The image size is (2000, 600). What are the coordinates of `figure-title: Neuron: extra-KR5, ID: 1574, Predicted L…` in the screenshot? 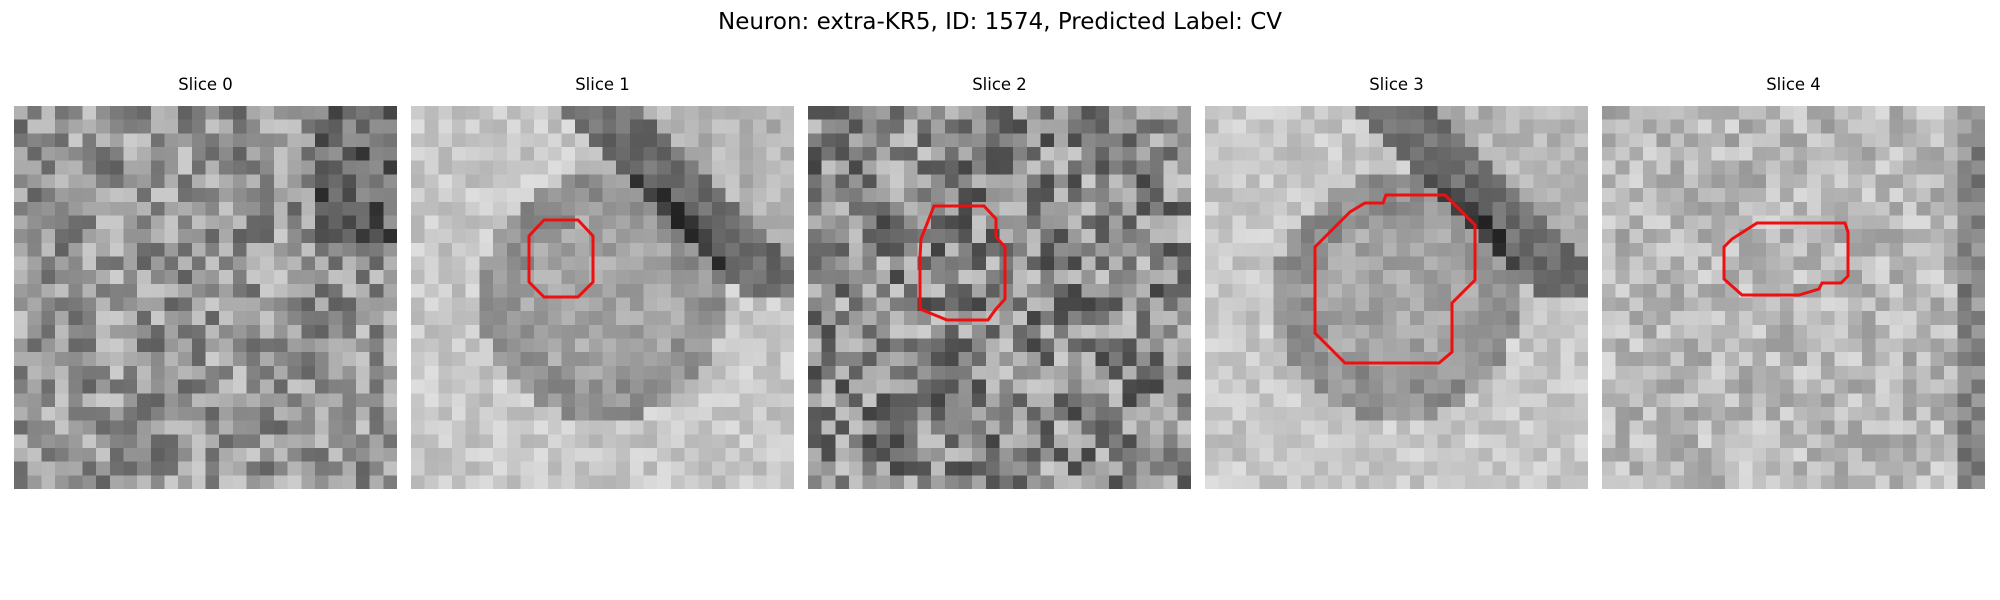 It's located at (1000, 22).